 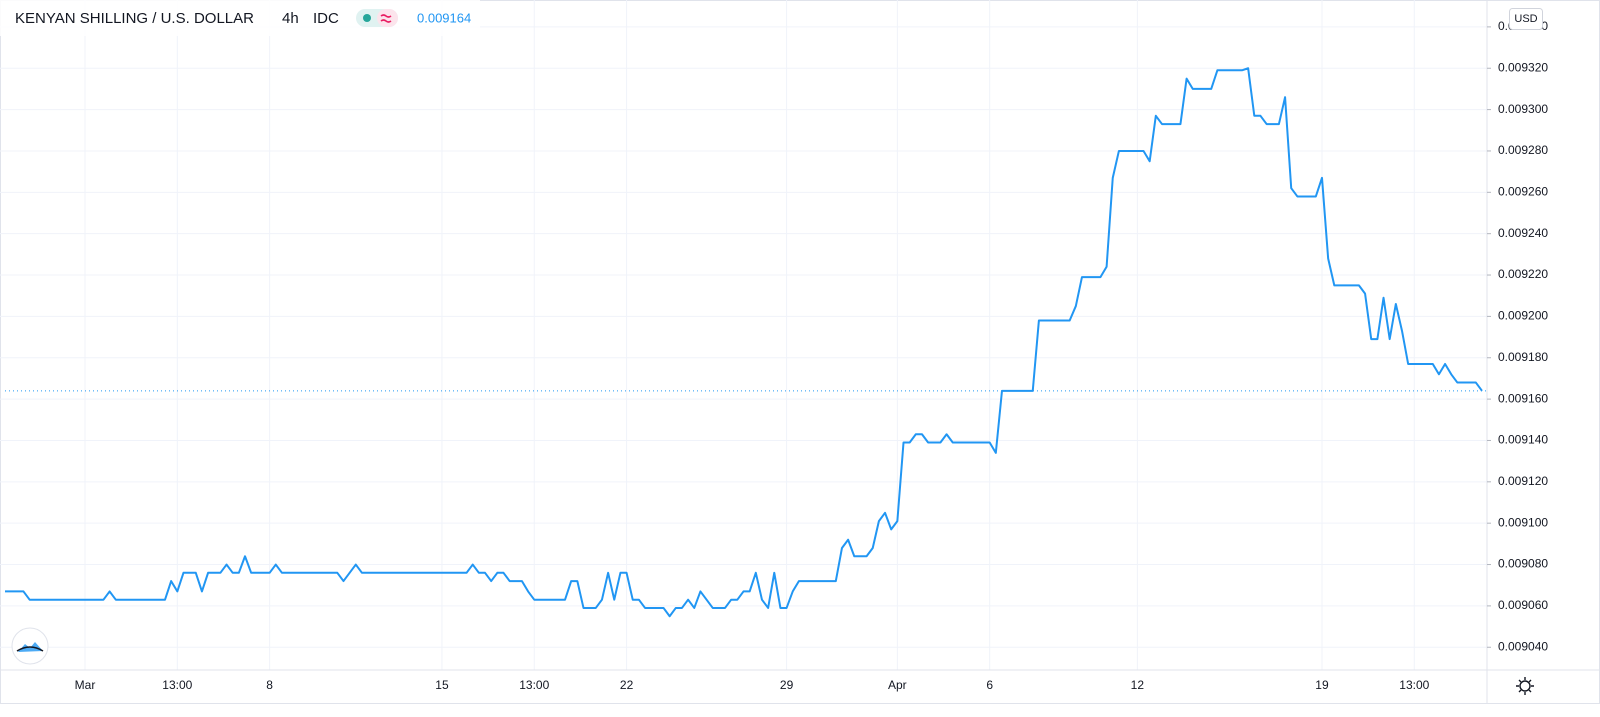 I want to click on delayed-icon, so click(x=386, y=18).